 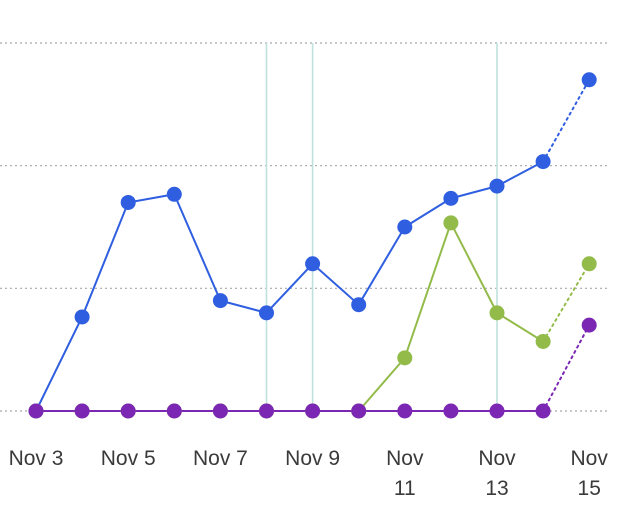 What do you see at coordinates (497, 458) in the screenshot?
I see `x-tick-label-10-line-0: Nov` at bounding box center [497, 458].